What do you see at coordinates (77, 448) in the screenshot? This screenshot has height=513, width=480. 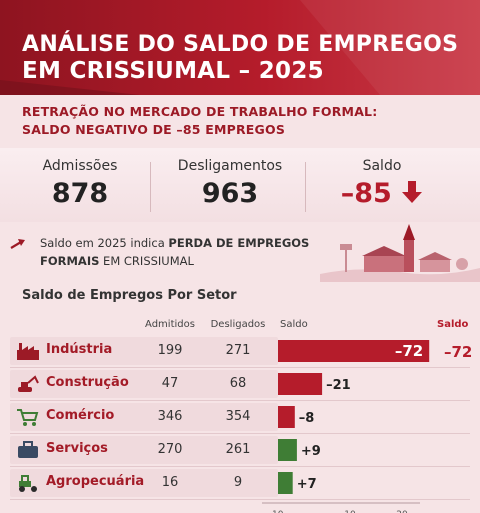 I see `sector-label: Serviços` at bounding box center [77, 448].